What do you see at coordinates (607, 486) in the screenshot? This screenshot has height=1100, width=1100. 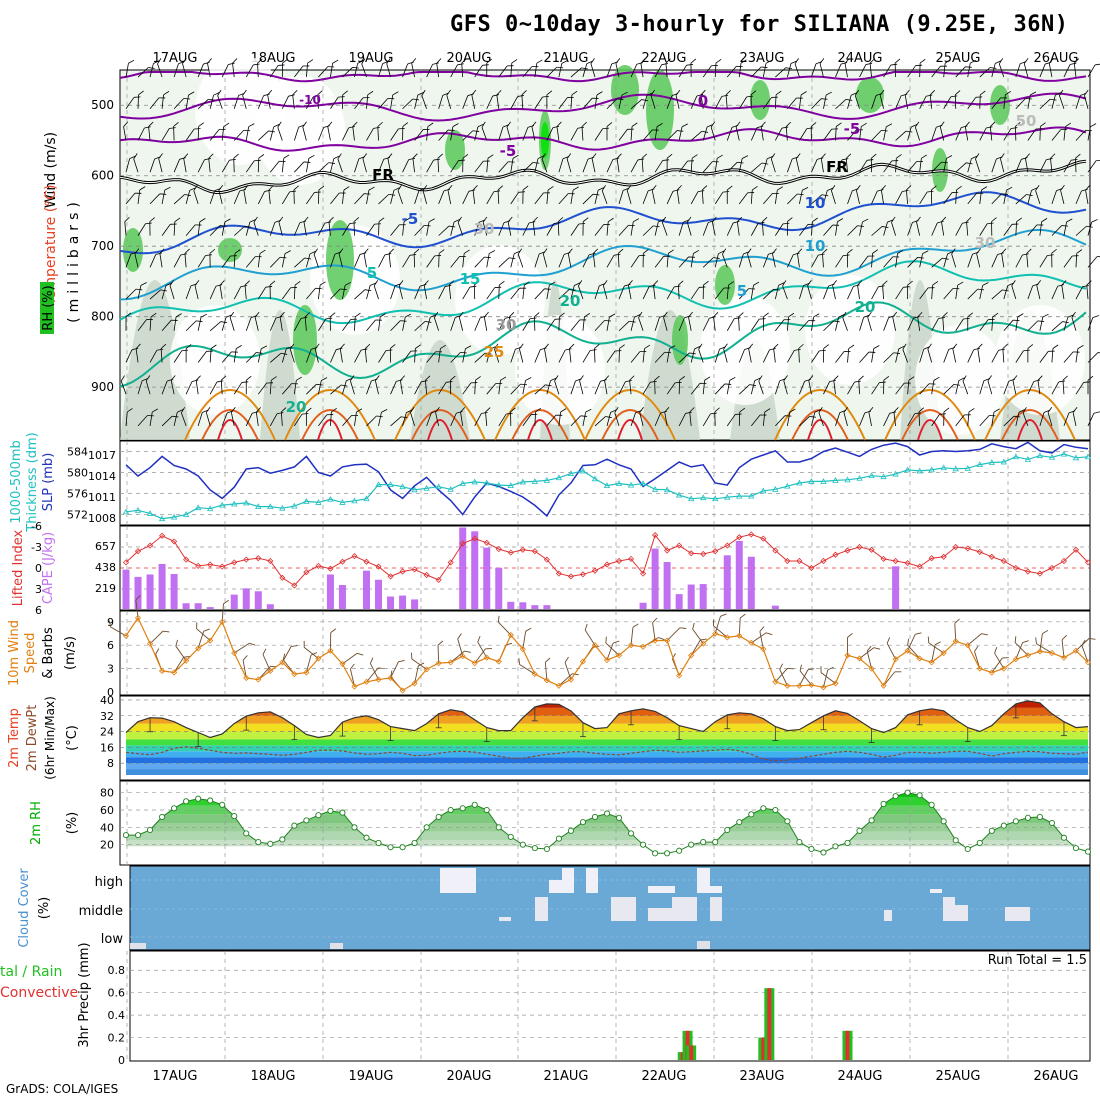 I see `thickness-line` at bounding box center [607, 486].